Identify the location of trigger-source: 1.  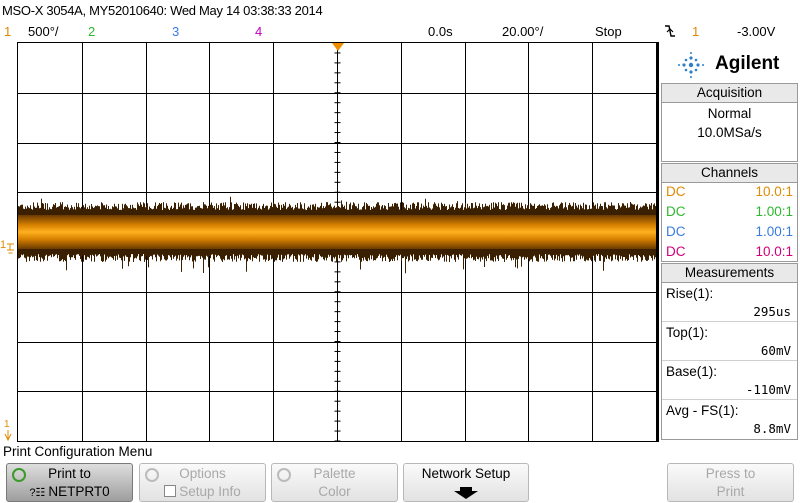
(696, 31).